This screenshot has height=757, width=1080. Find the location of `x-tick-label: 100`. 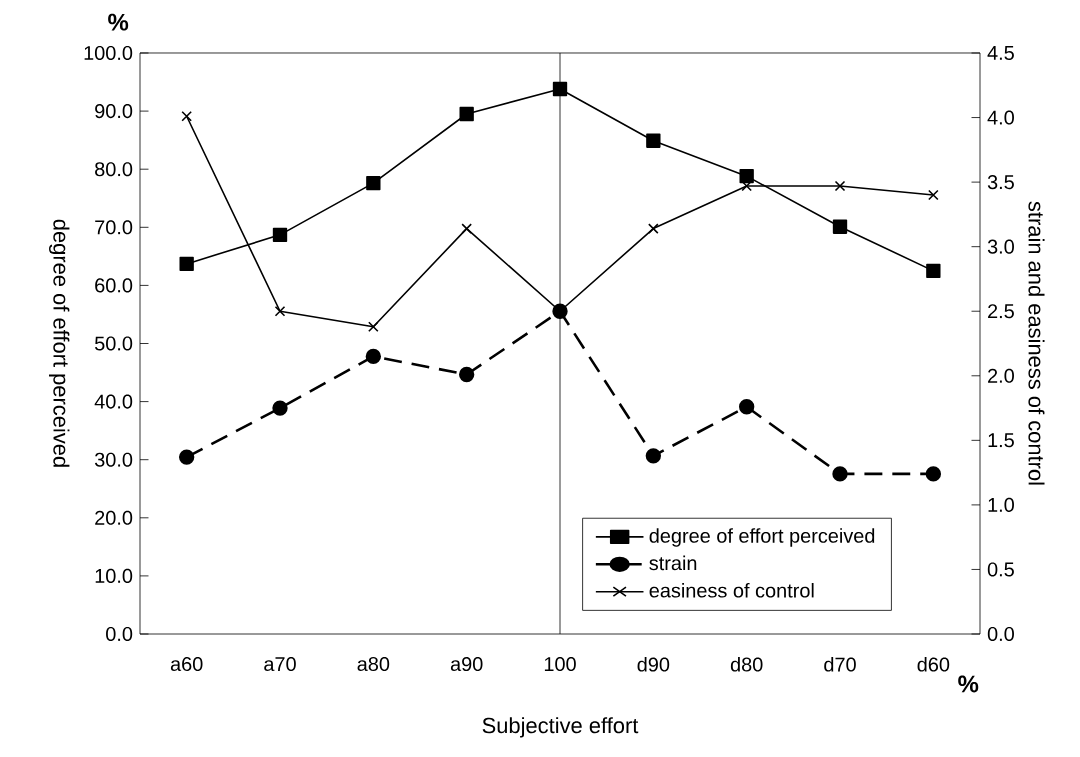

x-tick-label: 100 is located at coordinates (560, 664).